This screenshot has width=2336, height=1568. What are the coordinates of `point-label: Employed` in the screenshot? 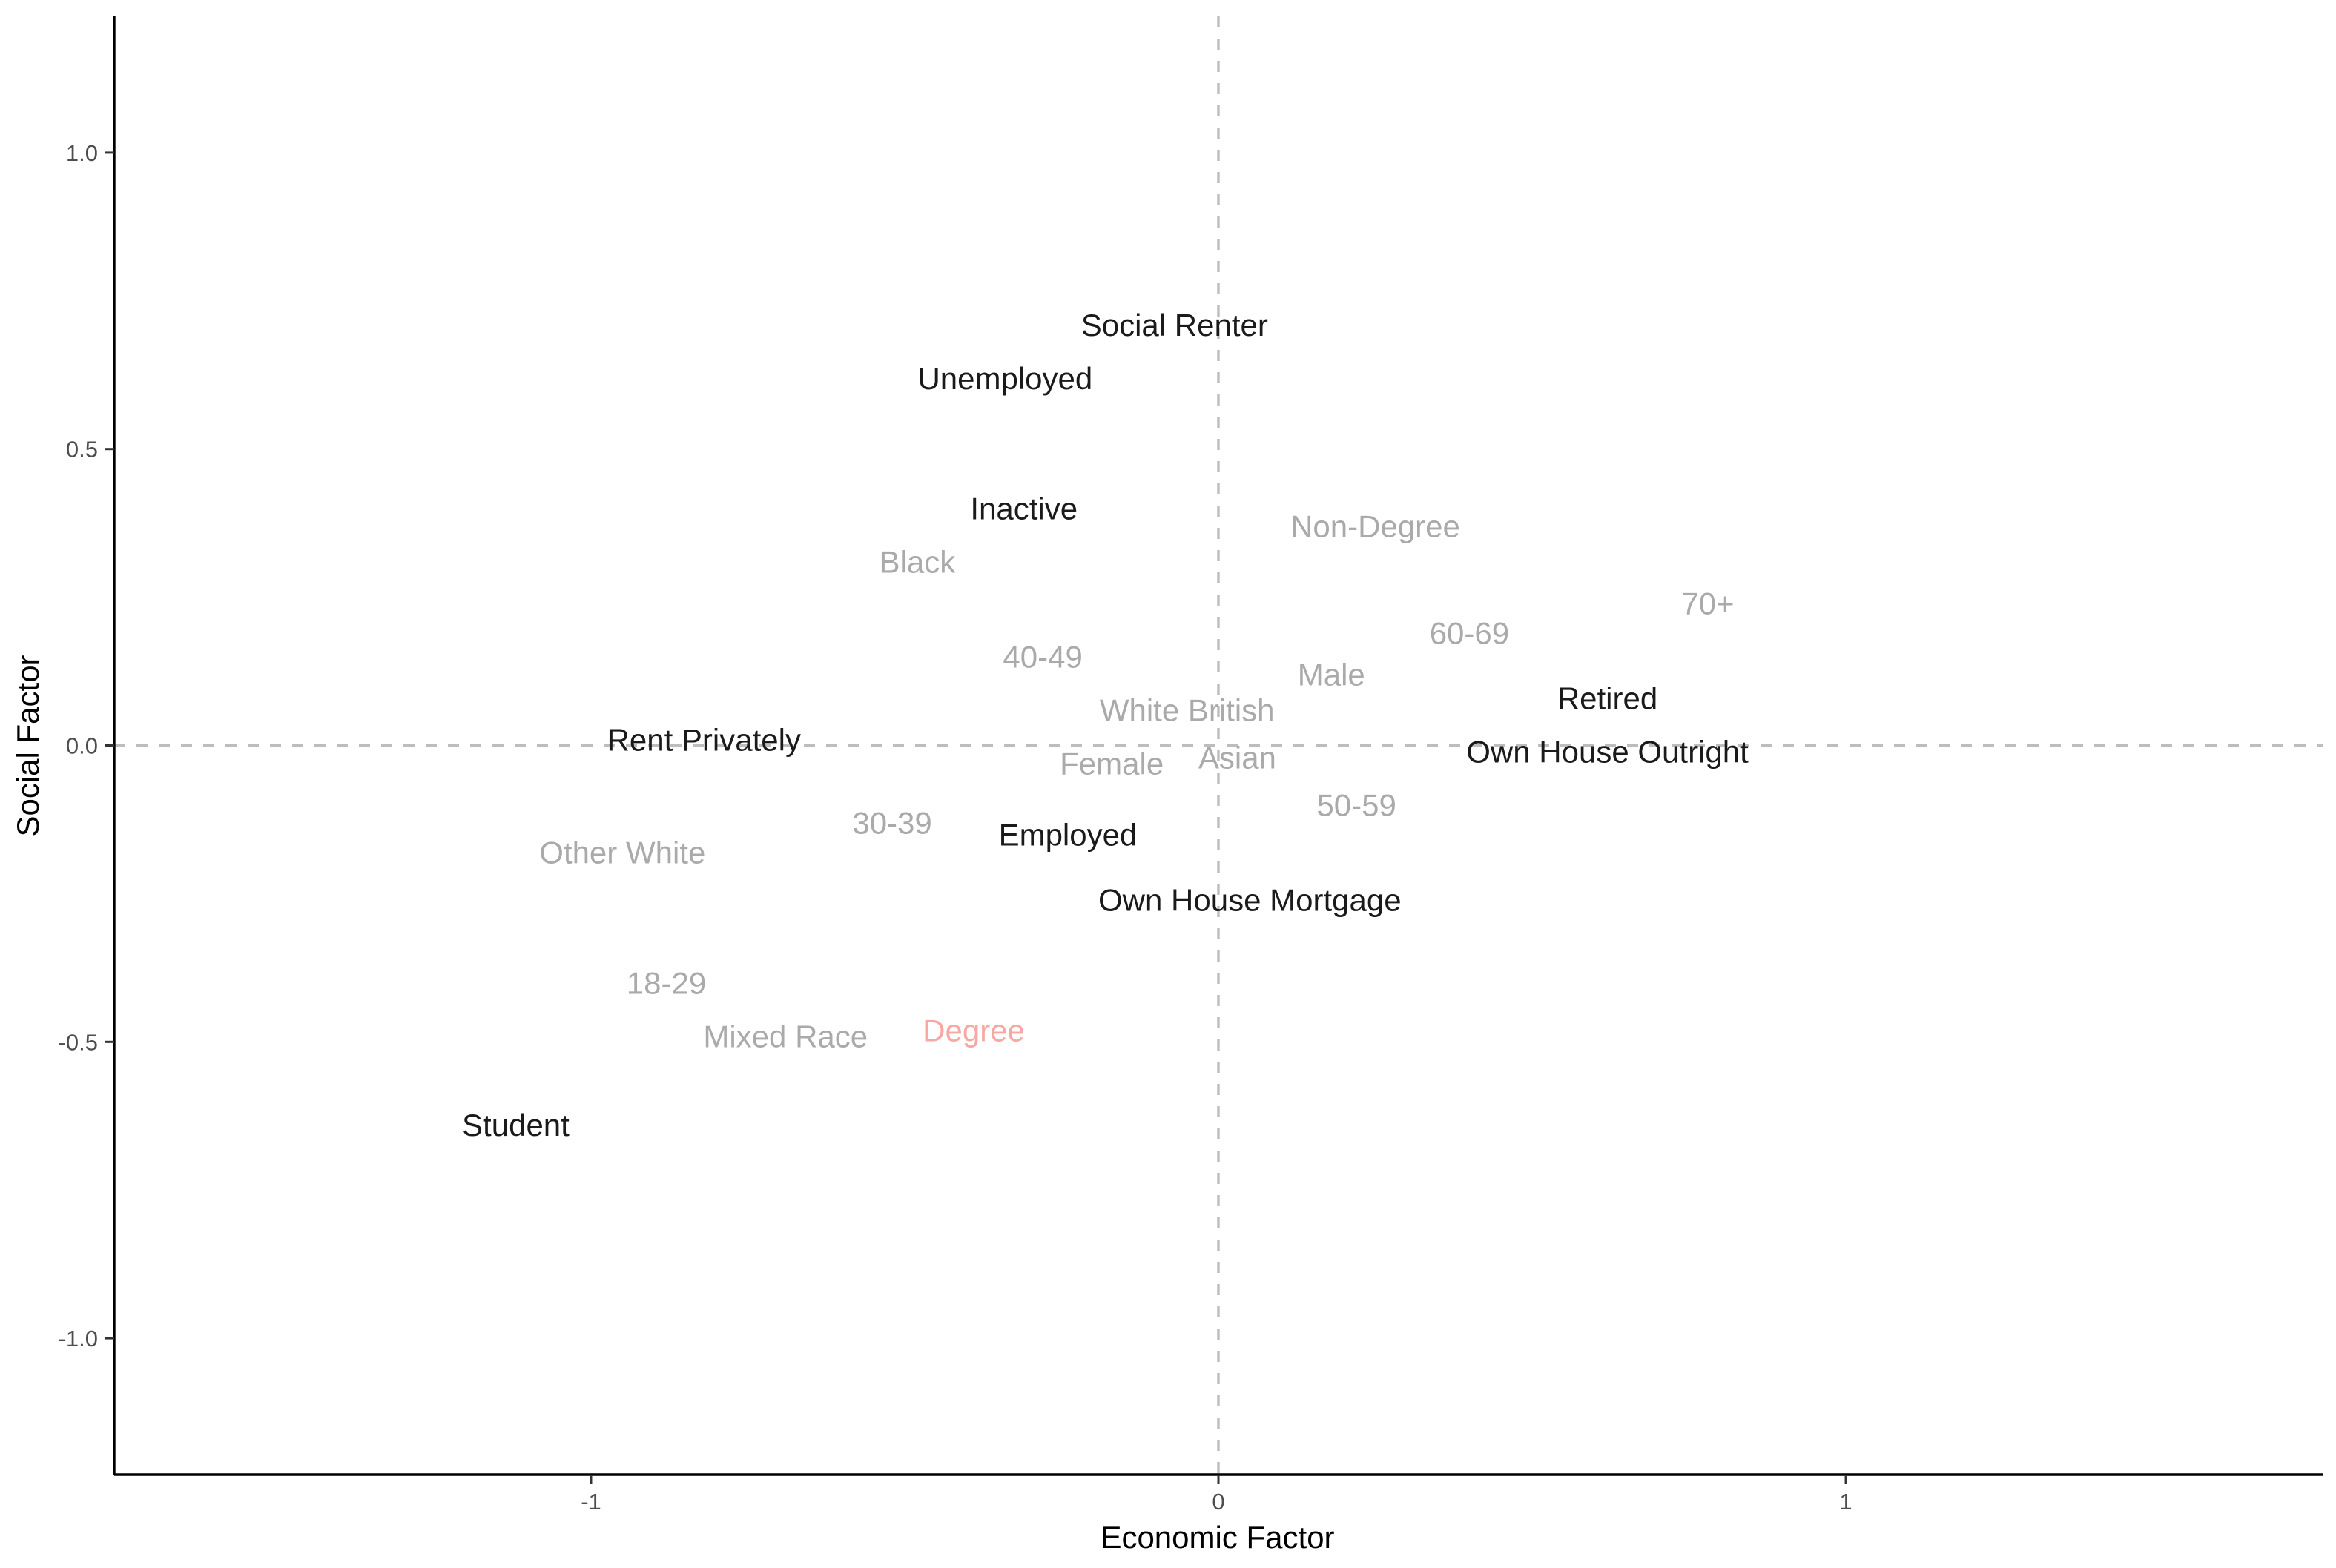 It's located at (1068, 834).